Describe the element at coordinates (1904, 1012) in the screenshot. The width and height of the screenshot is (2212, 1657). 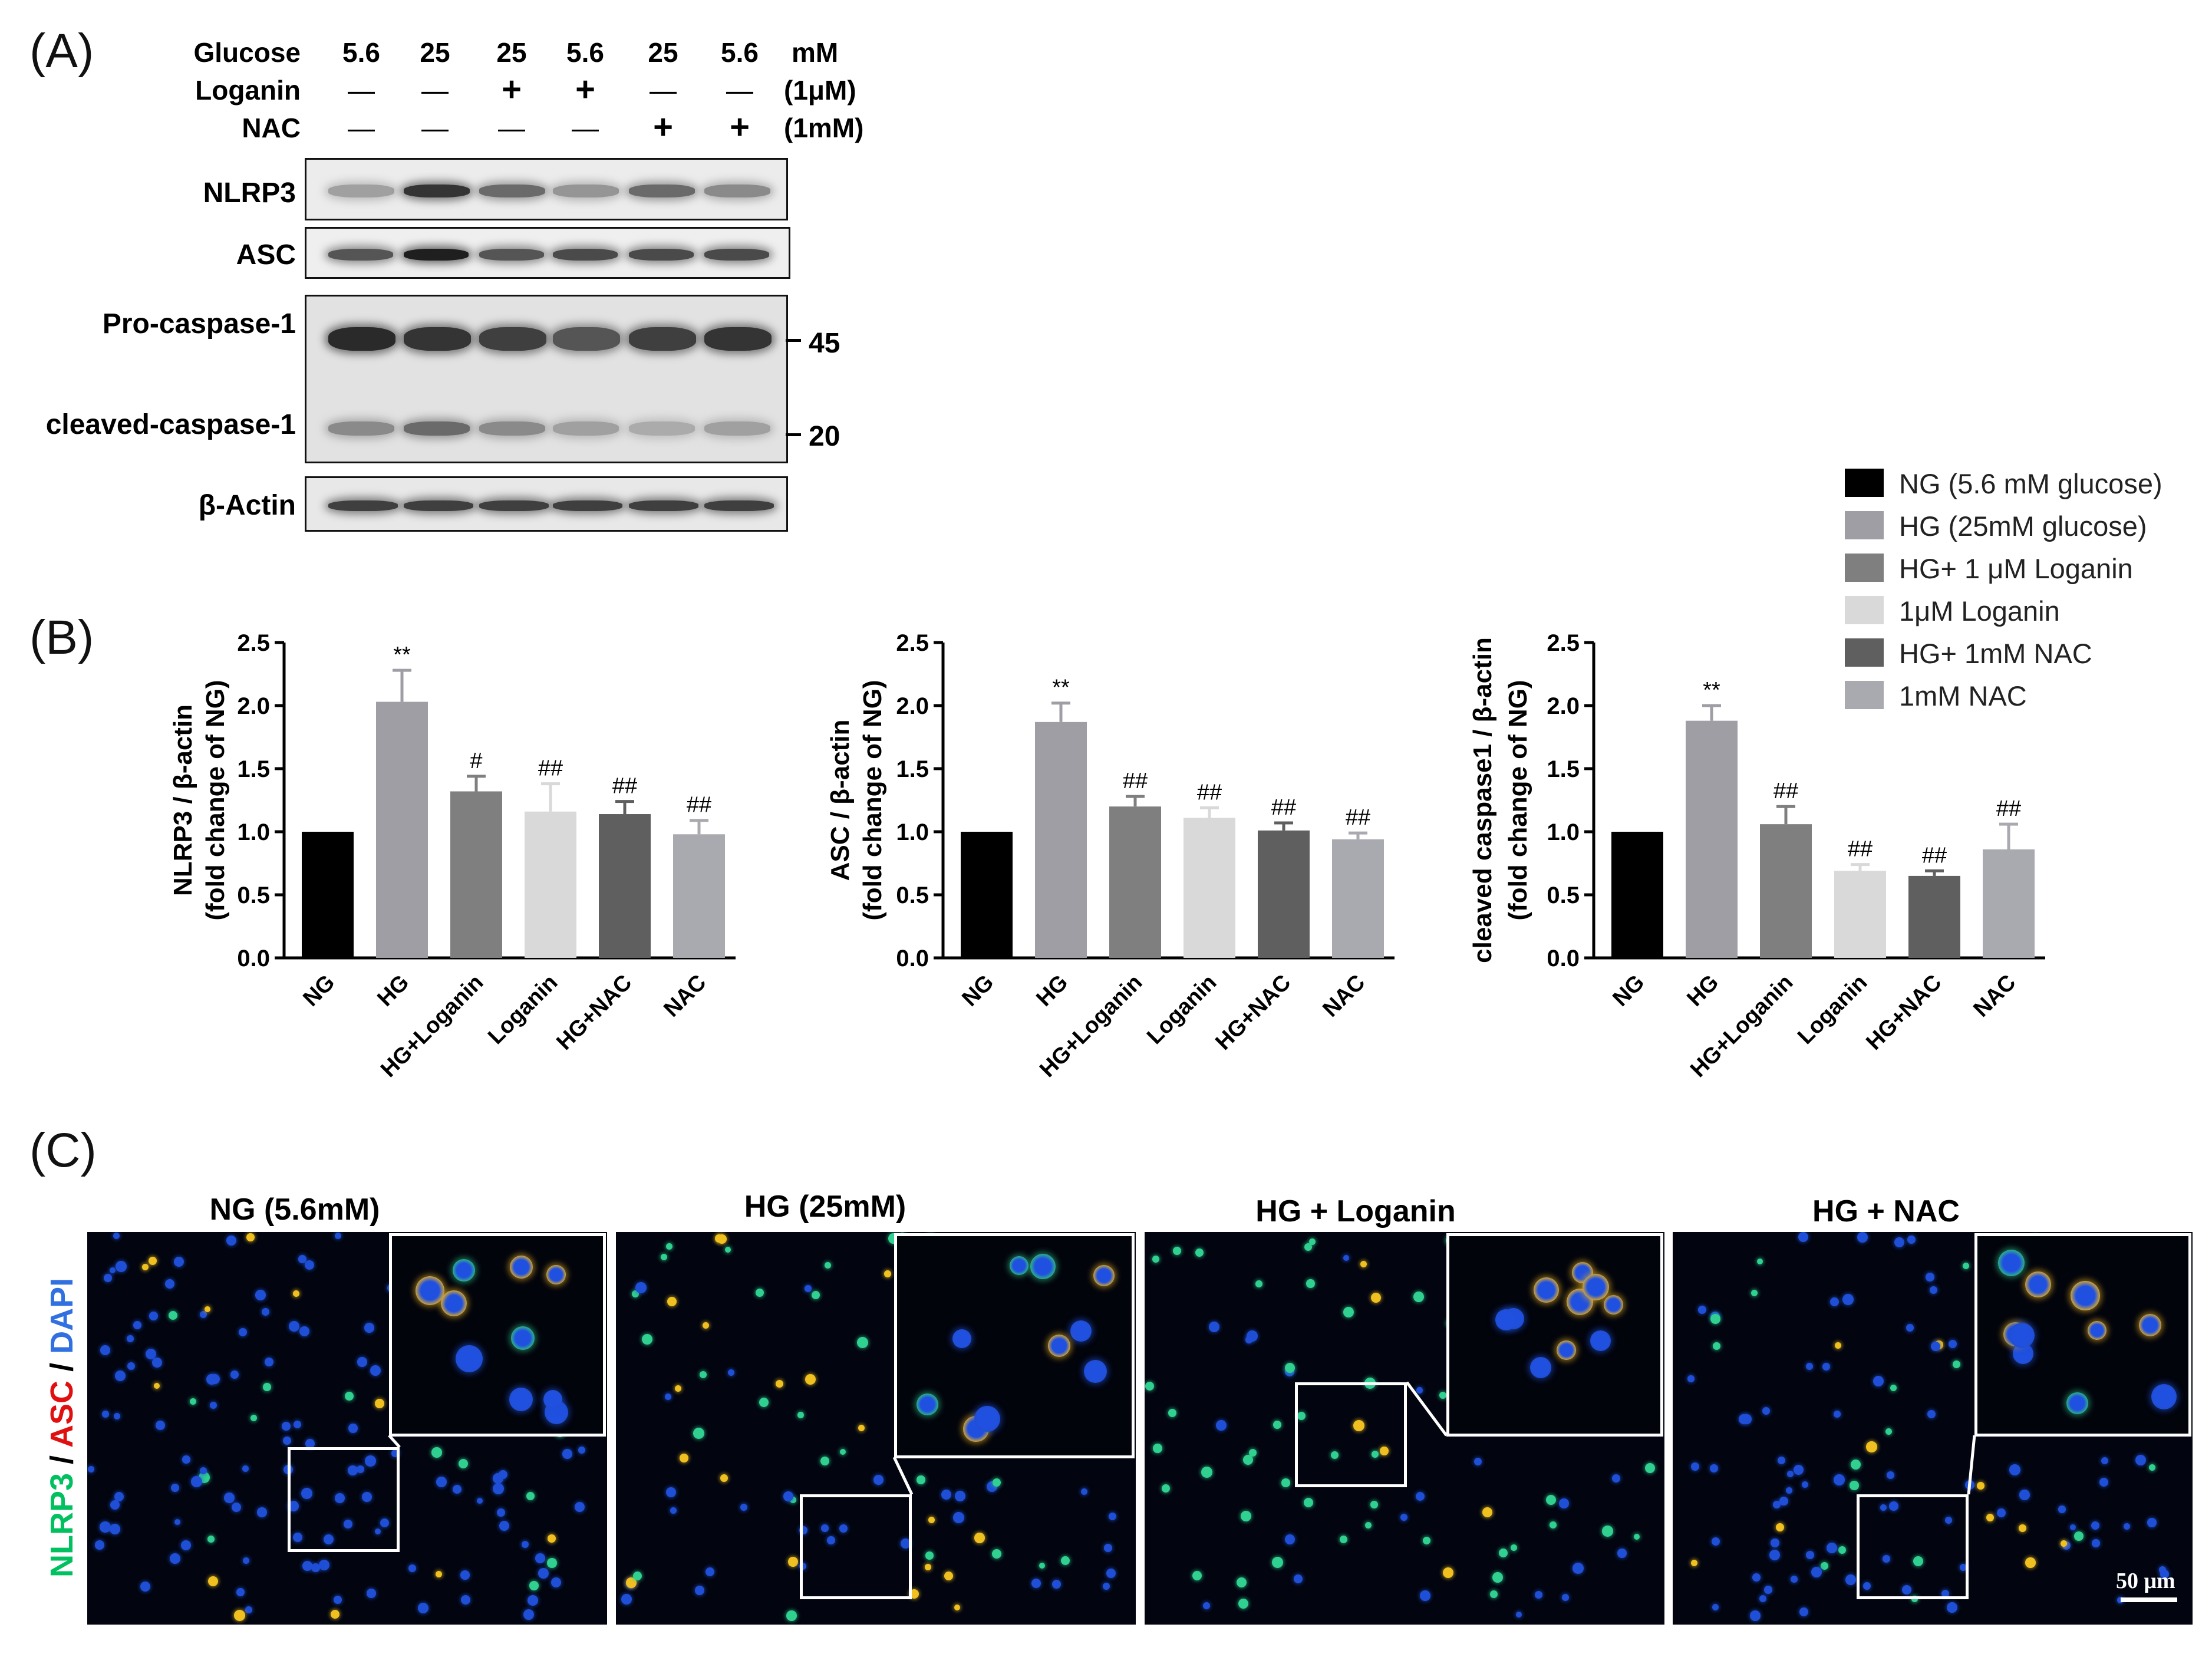
I see `x-tick-label: HG+NAC` at that location.